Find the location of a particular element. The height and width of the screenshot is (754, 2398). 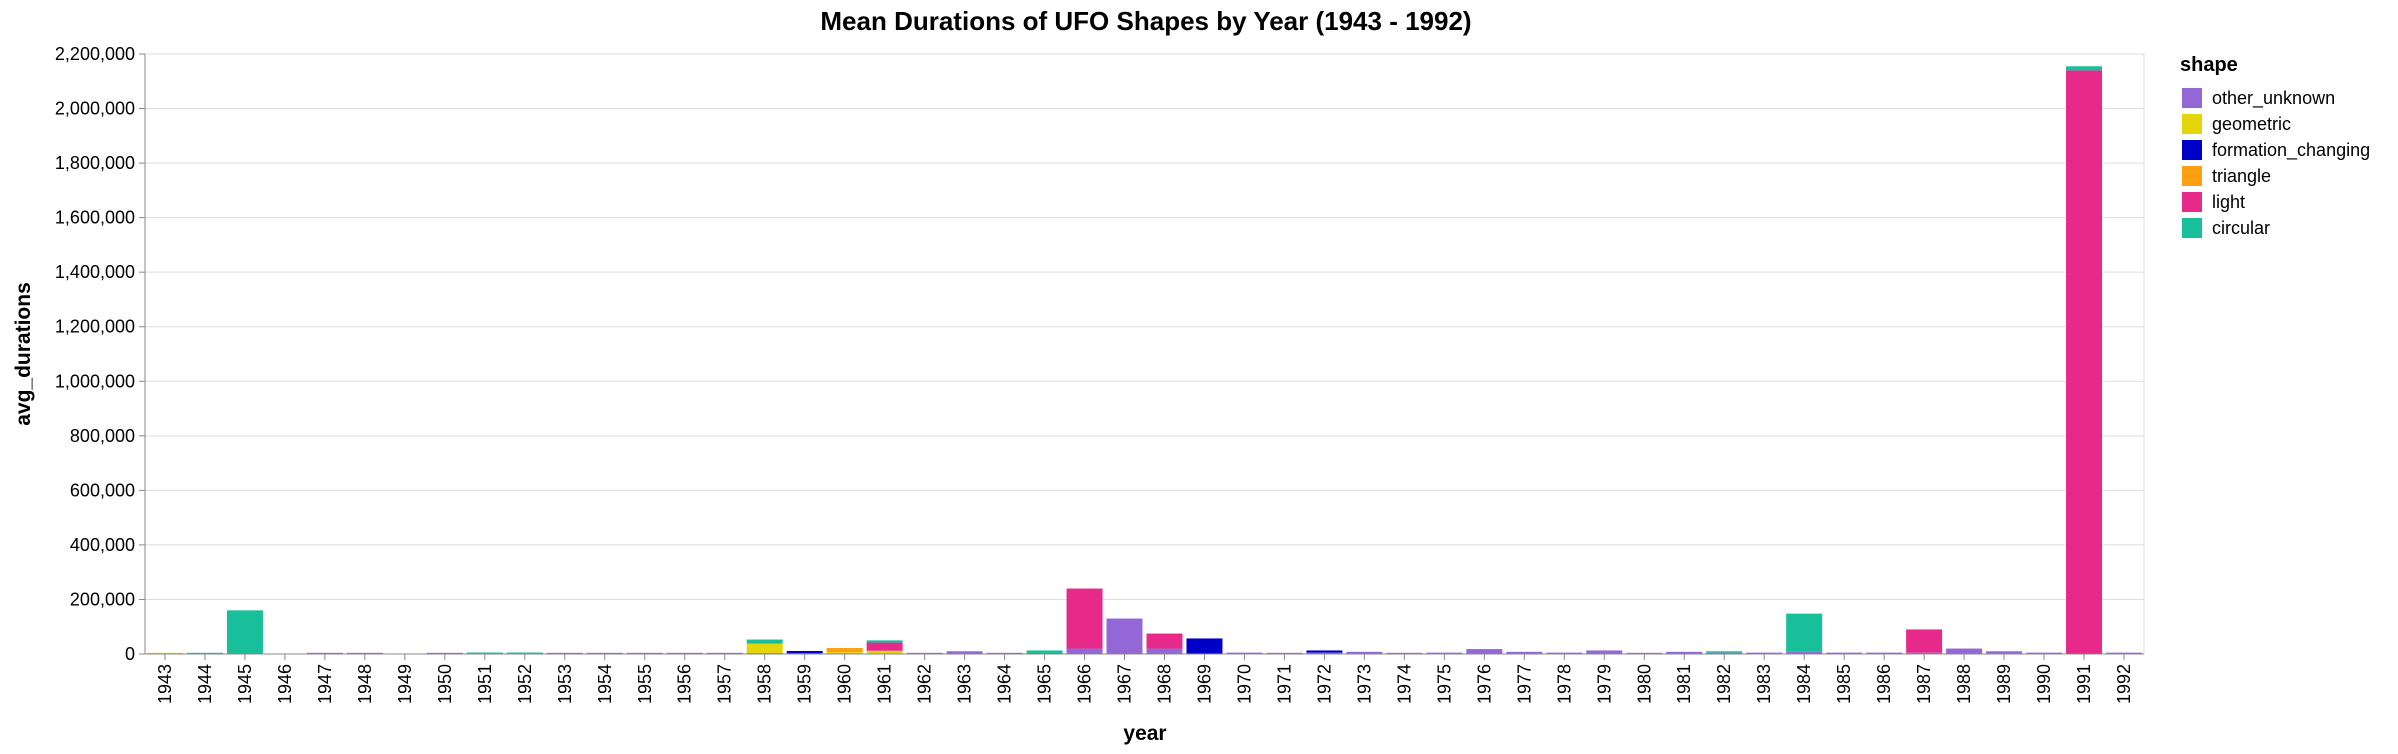

x-tick-label: 1949 is located at coordinates (405, 684).